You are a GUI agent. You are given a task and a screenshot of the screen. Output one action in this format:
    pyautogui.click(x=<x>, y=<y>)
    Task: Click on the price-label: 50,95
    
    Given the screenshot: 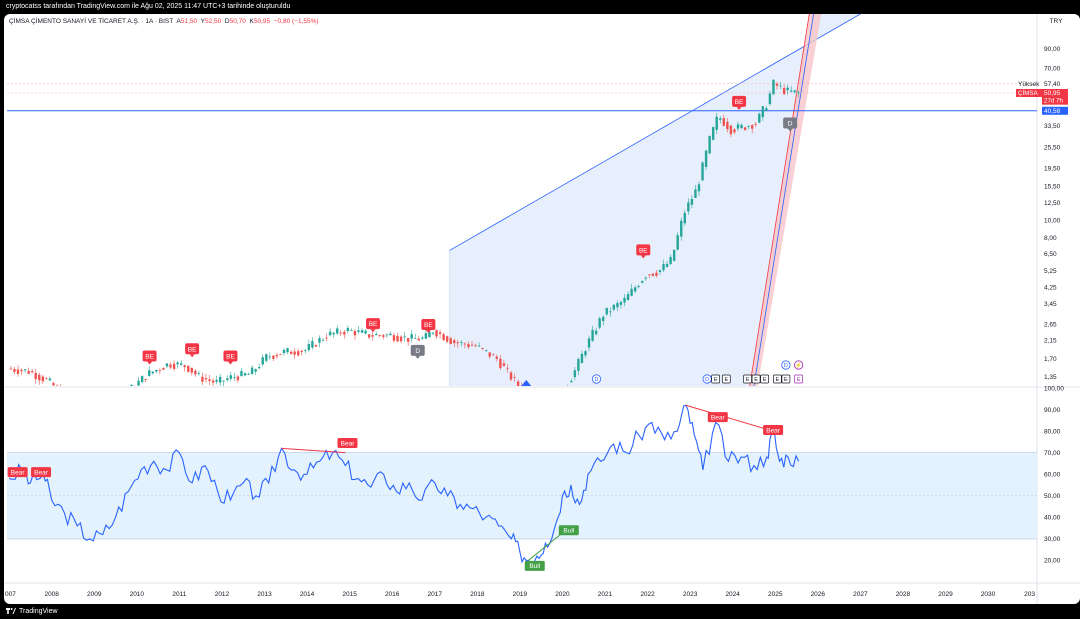 What is the action you would take?
    pyautogui.click(x=1055, y=93)
    